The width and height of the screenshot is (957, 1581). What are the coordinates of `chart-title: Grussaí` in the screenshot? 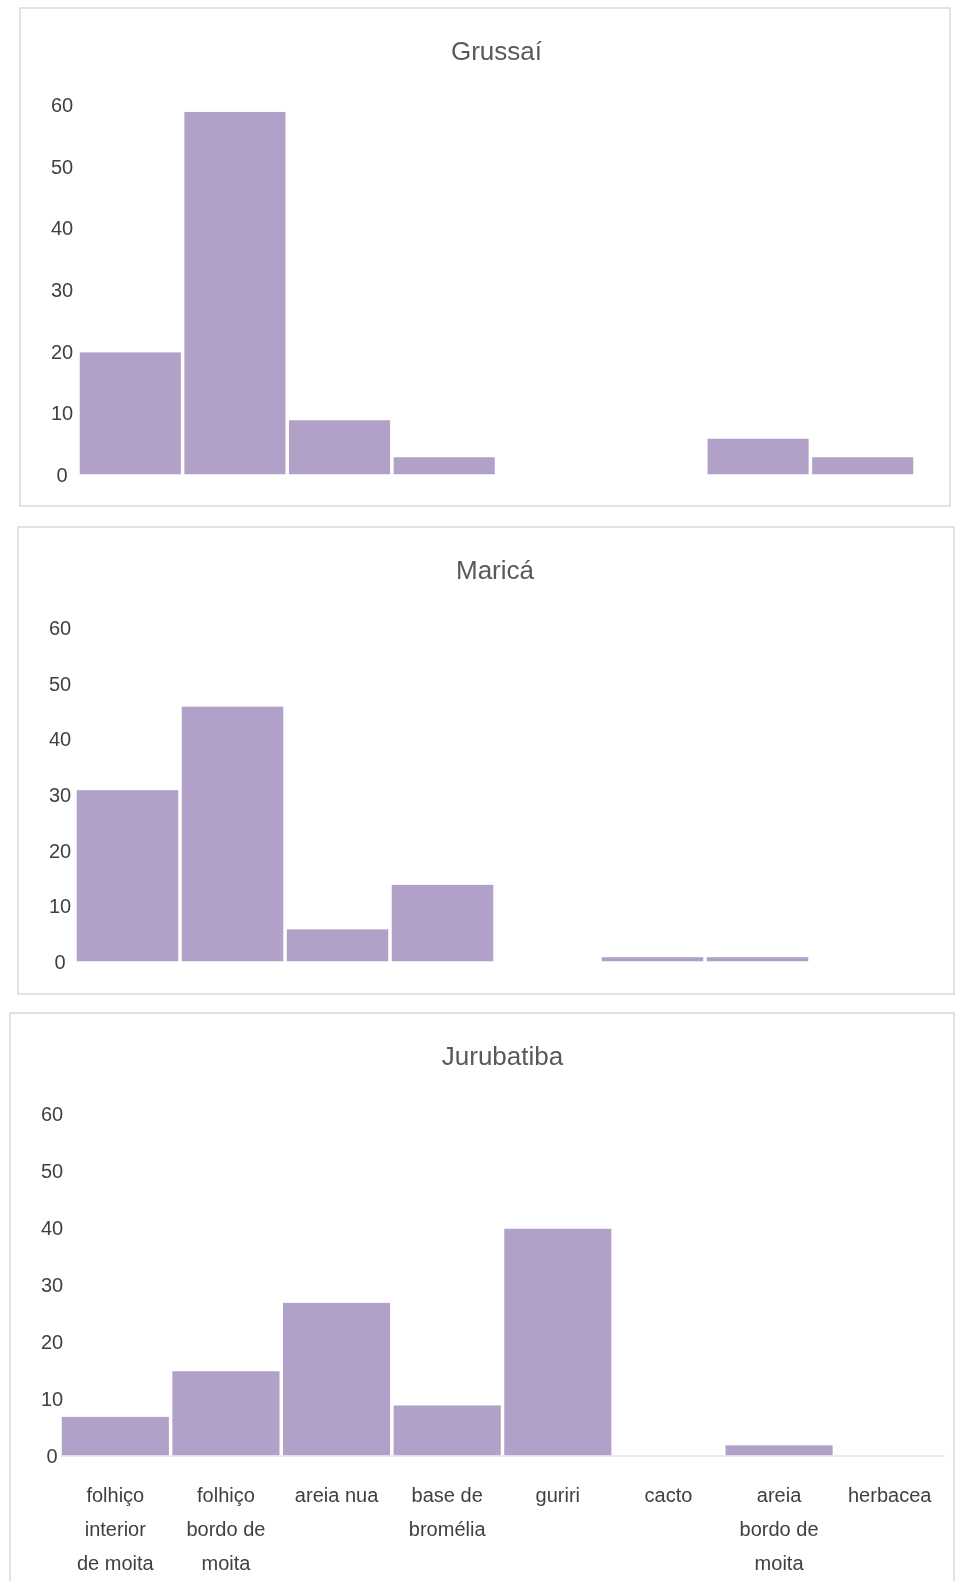 It's located at (496, 51).